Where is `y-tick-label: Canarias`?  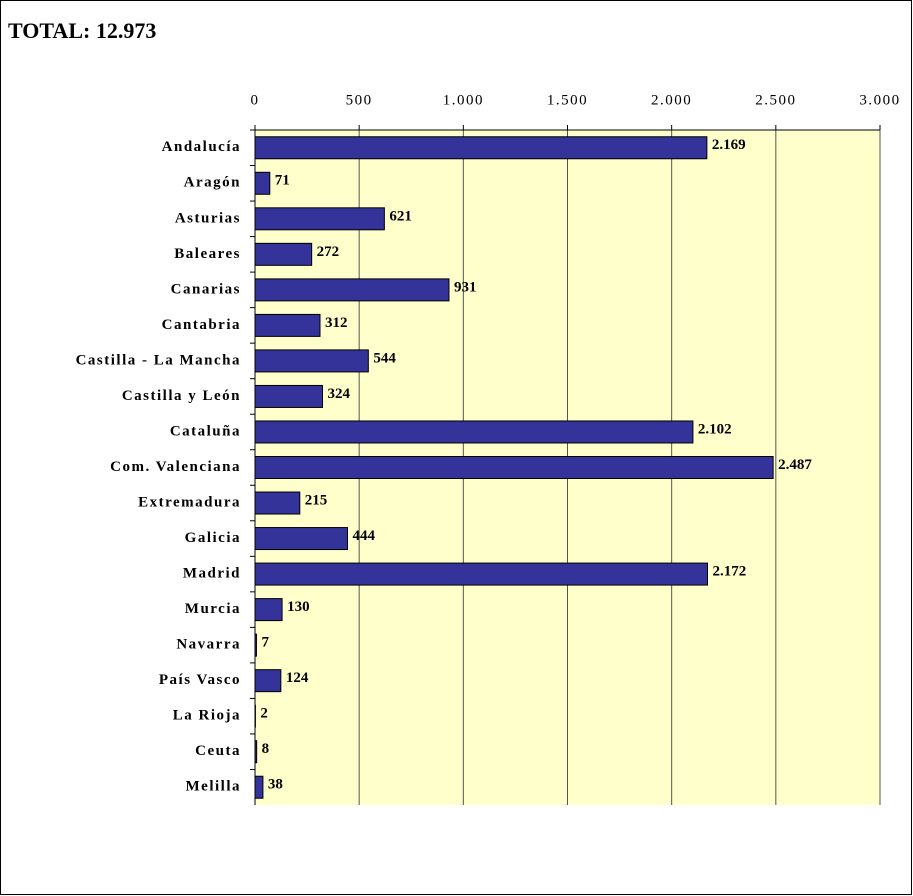
y-tick-label: Canarias is located at coordinates (206, 289).